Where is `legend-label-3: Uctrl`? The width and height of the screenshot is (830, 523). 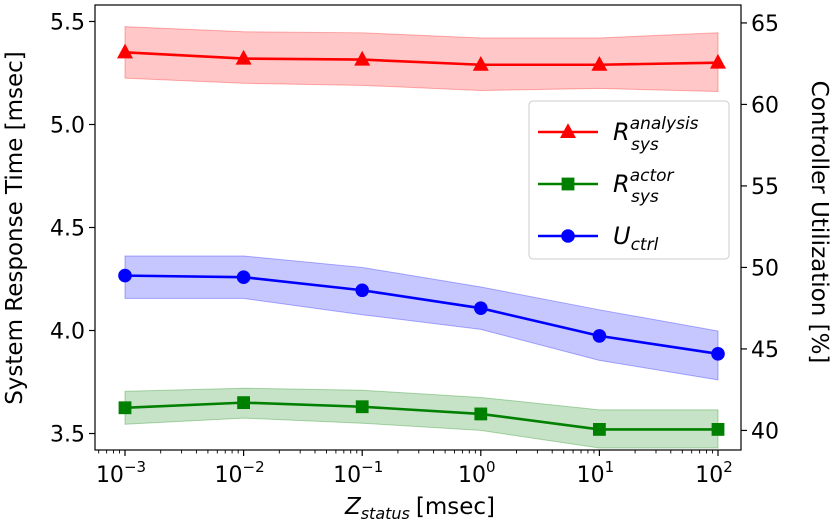
legend-label-3: Uctrl is located at coordinates (636, 238).